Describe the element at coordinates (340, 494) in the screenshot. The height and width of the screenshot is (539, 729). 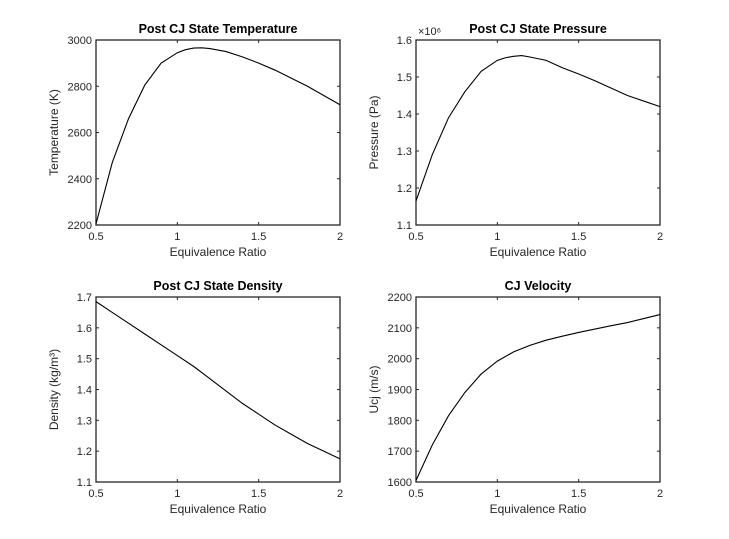
I see `density-xtick-label: 2` at that location.